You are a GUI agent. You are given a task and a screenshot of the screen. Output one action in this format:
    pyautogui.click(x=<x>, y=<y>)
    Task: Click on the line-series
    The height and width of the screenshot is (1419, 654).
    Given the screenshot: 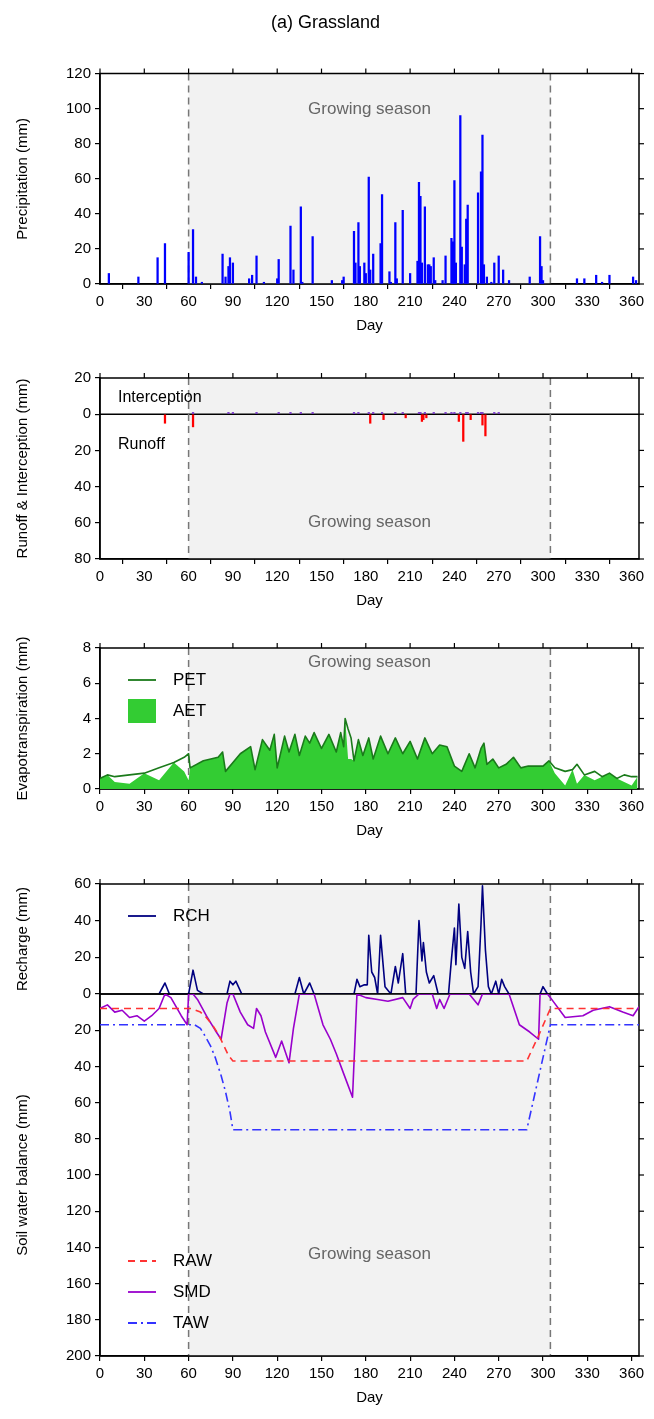 What is the action you would take?
    pyautogui.click(x=369, y=1077)
    